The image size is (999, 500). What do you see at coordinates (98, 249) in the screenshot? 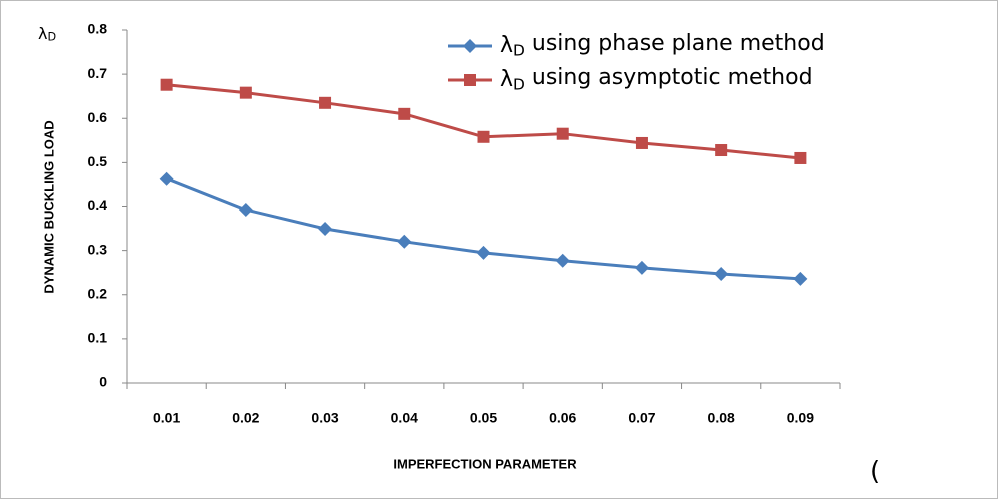
I see `y-tick-label: 0.3` at bounding box center [98, 249].